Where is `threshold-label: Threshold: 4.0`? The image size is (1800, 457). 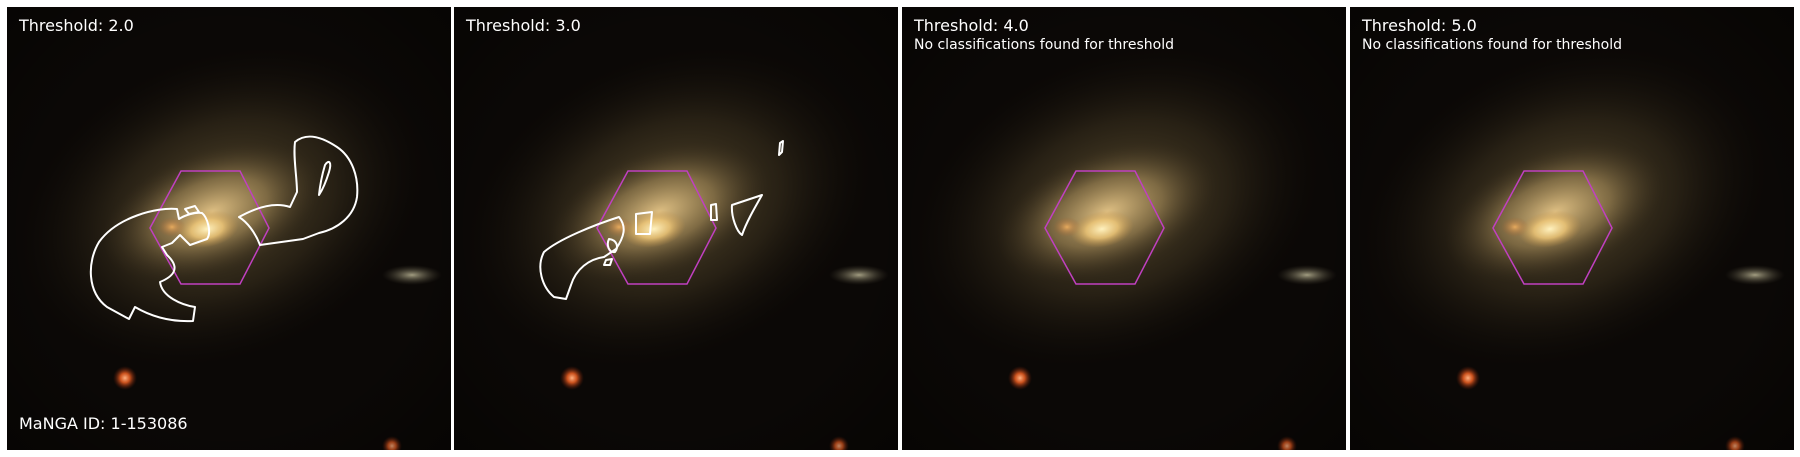
threshold-label: Threshold: 4.0 is located at coordinates (971, 25).